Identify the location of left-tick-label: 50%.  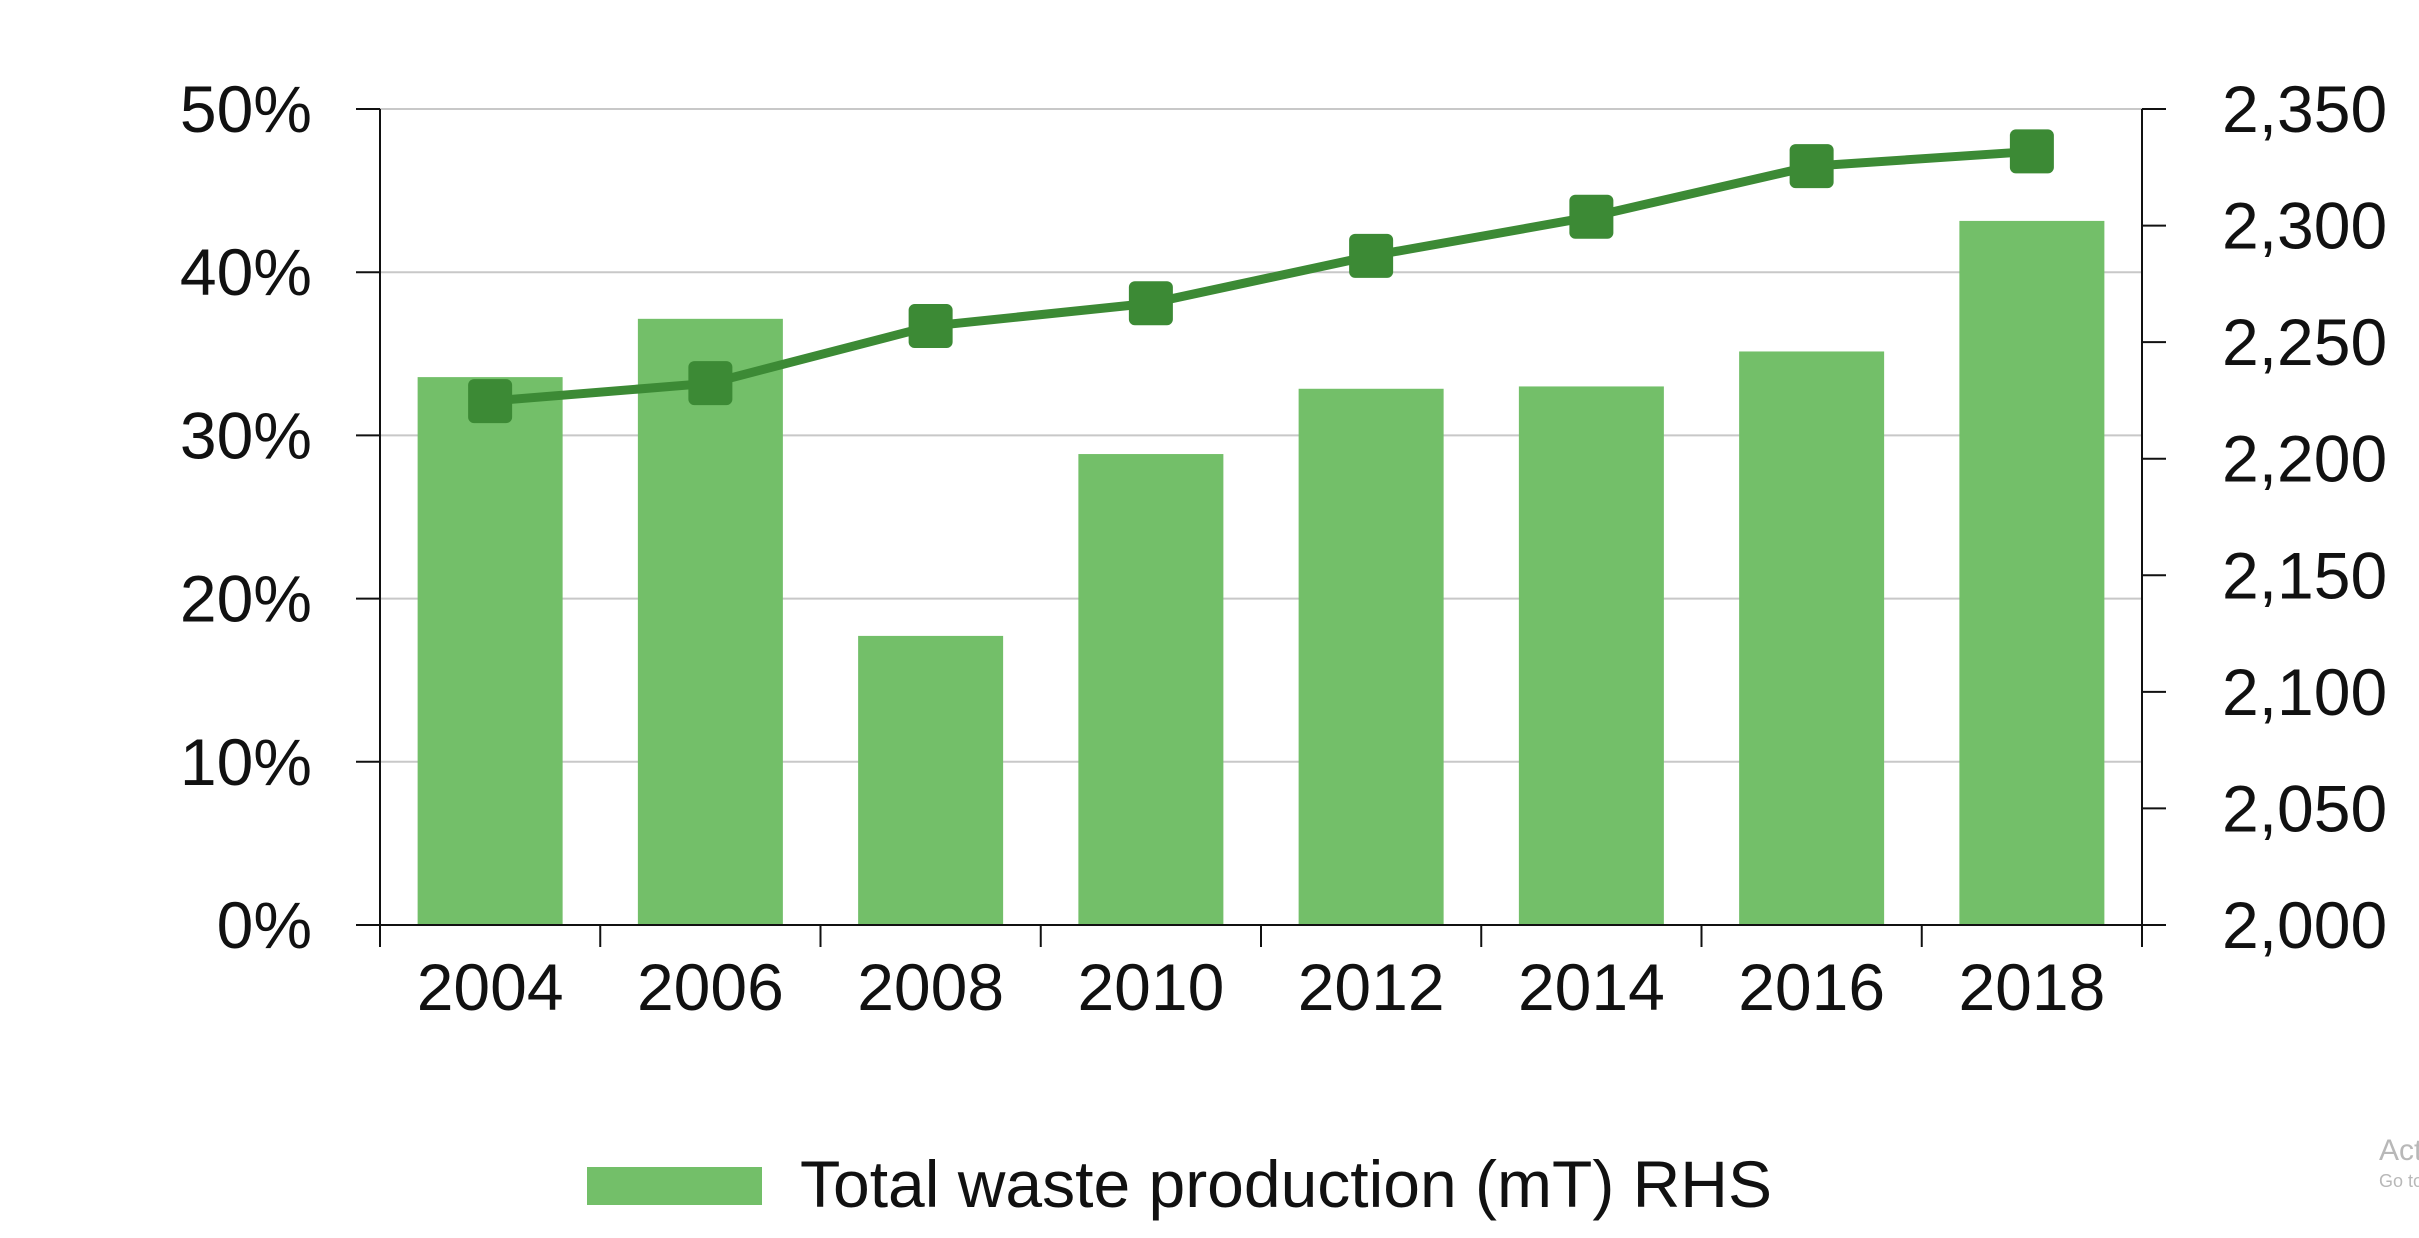
(246, 109).